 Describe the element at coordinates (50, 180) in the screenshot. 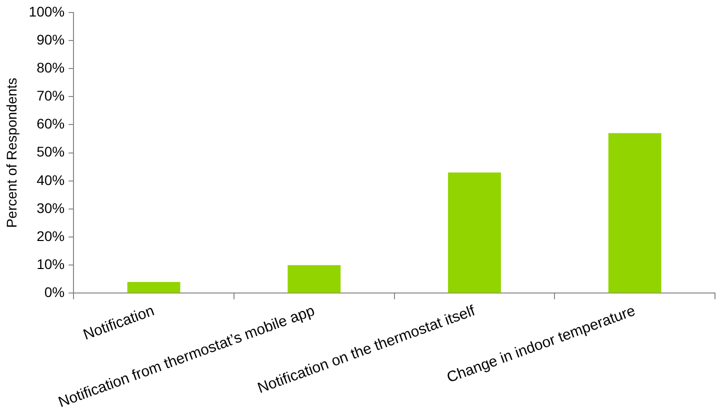

I see `y-tick-label: 40%` at that location.